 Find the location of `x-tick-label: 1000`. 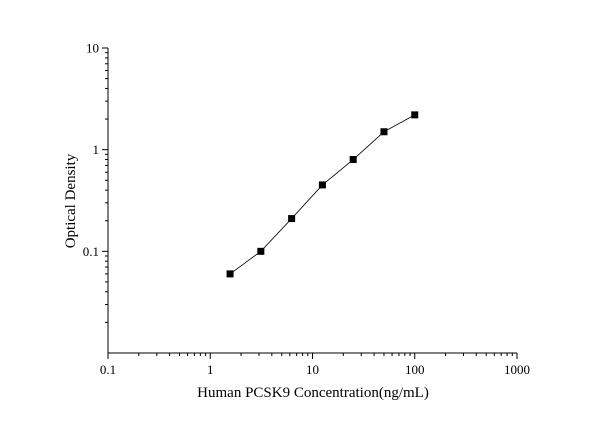

x-tick-label: 1000 is located at coordinates (517, 369).